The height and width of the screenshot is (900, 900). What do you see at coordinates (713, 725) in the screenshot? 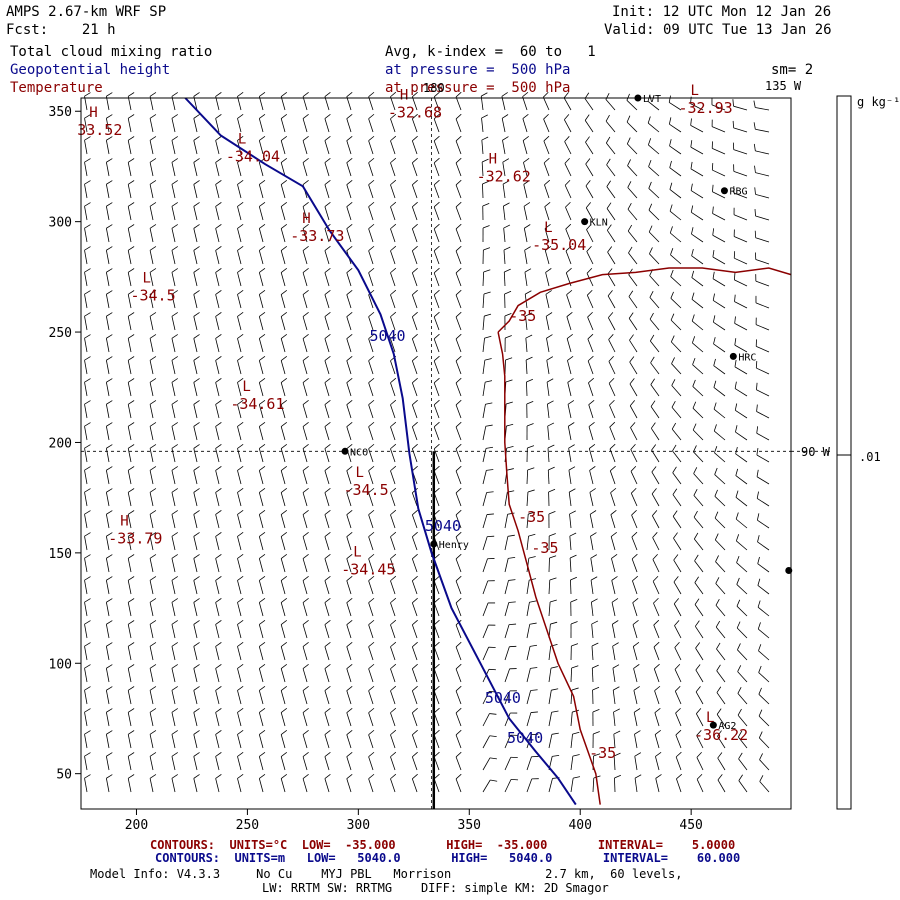
I see `station-marker` at bounding box center [713, 725].